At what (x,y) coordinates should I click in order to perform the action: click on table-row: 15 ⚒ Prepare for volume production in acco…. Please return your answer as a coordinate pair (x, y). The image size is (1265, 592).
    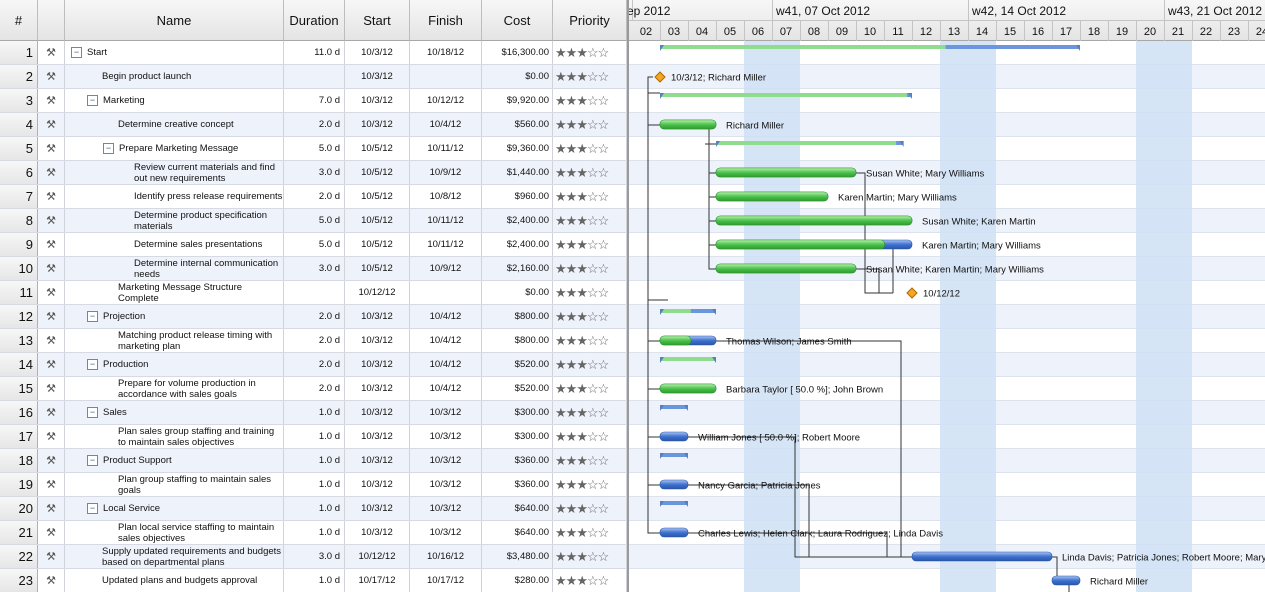
    Looking at the image, I should click on (313, 389).